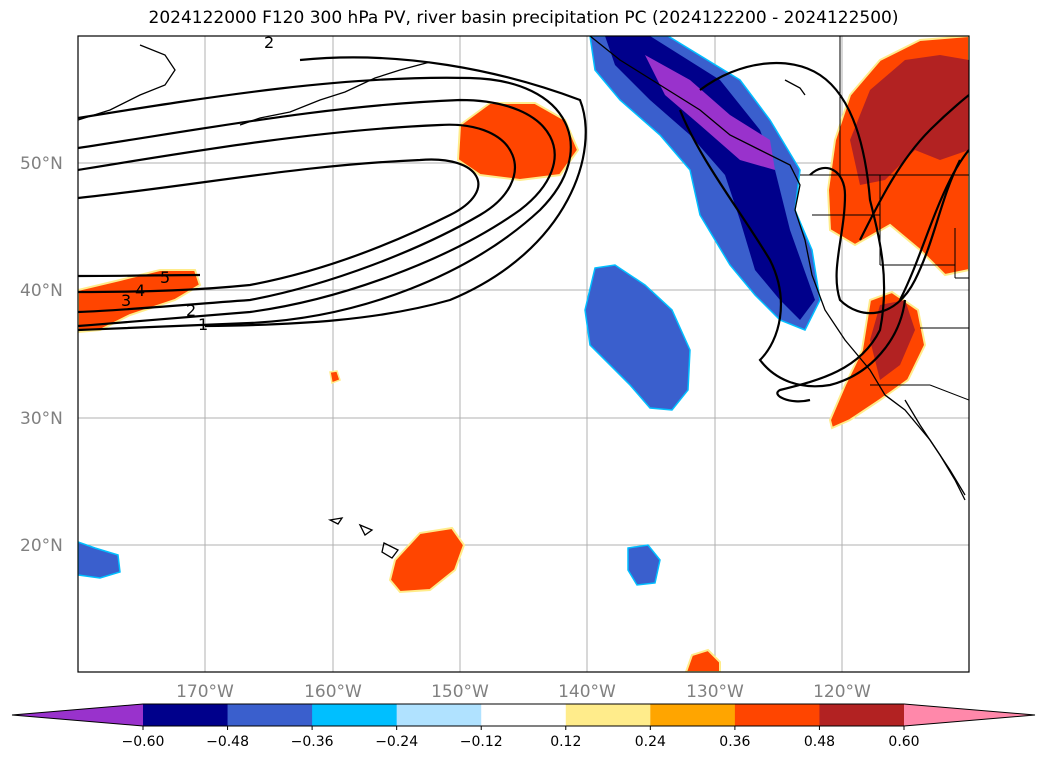 This screenshot has height=765, width=1047. What do you see at coordinates (140, 290) in the screenshot?
I see `contour-label: 4` at bounding box center [140, 290].